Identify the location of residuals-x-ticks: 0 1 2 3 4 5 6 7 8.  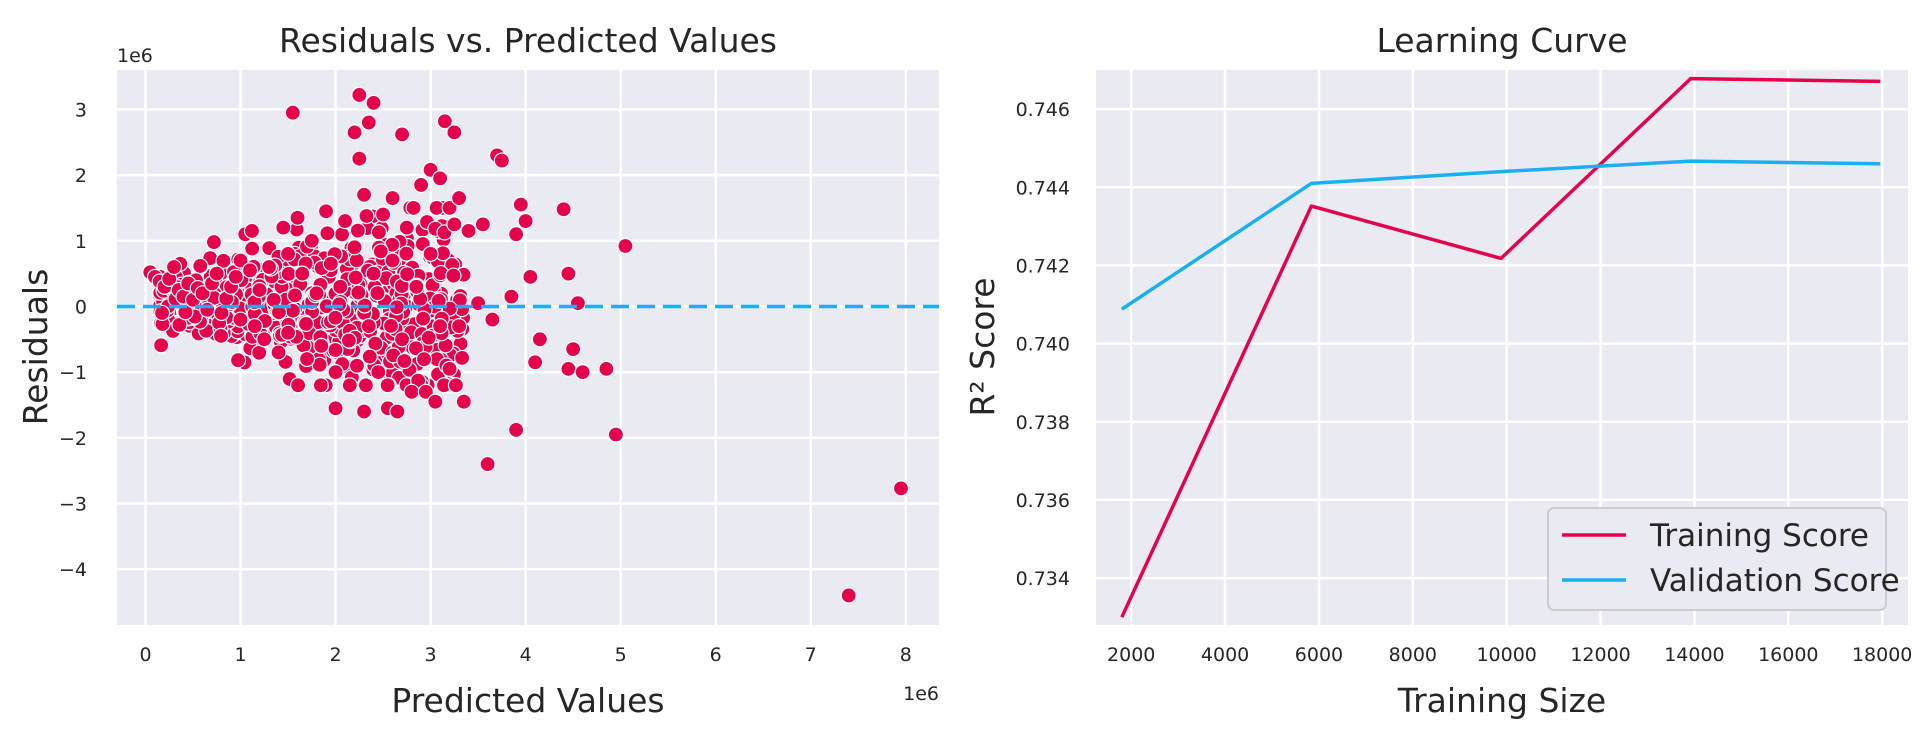
(525, 655).